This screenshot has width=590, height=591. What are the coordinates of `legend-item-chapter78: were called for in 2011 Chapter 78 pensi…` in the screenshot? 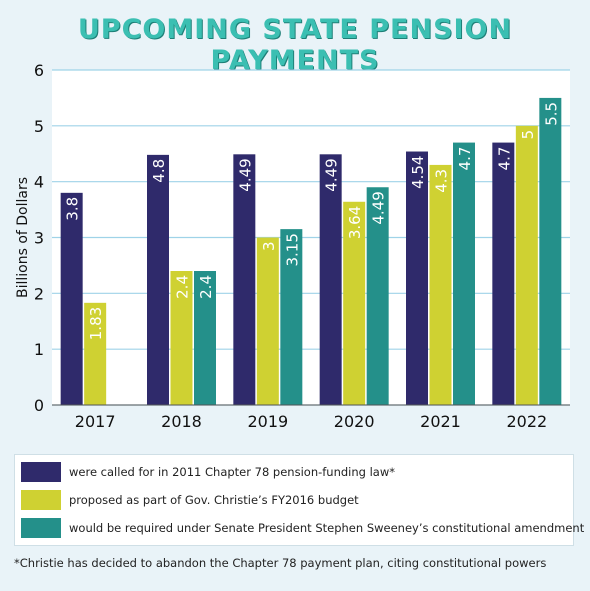 It's located at (208, 472).